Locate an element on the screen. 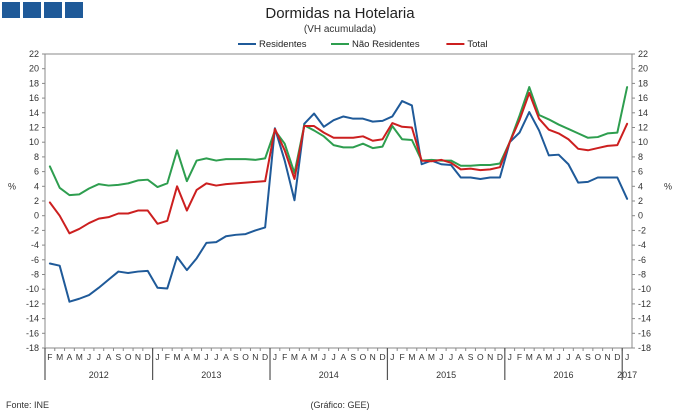  y-tick-label-right: 4 is located at coordinates (640, 186).